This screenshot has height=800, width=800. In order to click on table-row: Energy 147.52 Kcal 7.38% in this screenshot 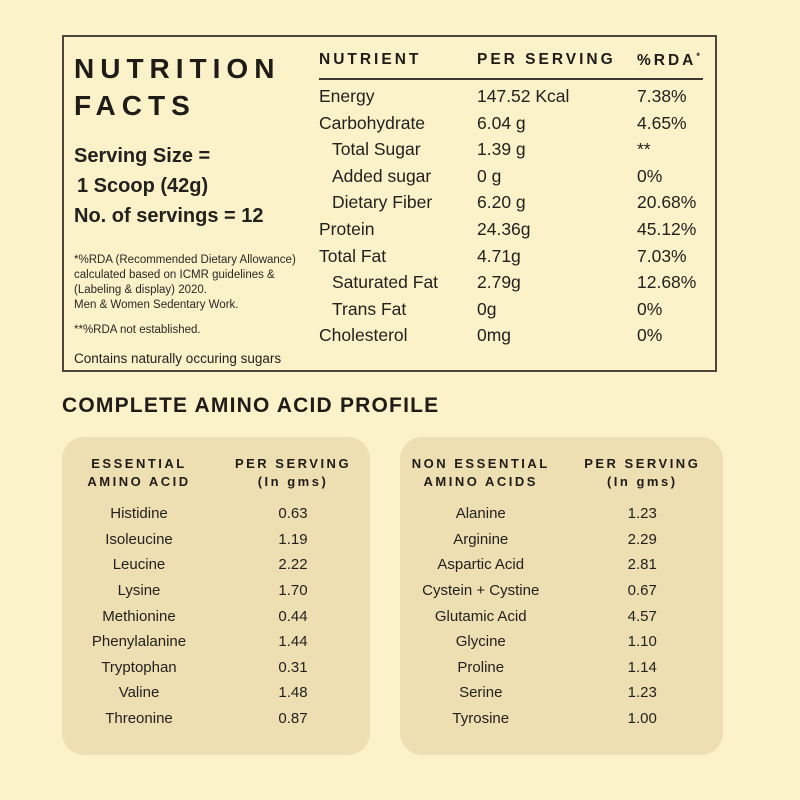, I will do `click(511, 96)`.